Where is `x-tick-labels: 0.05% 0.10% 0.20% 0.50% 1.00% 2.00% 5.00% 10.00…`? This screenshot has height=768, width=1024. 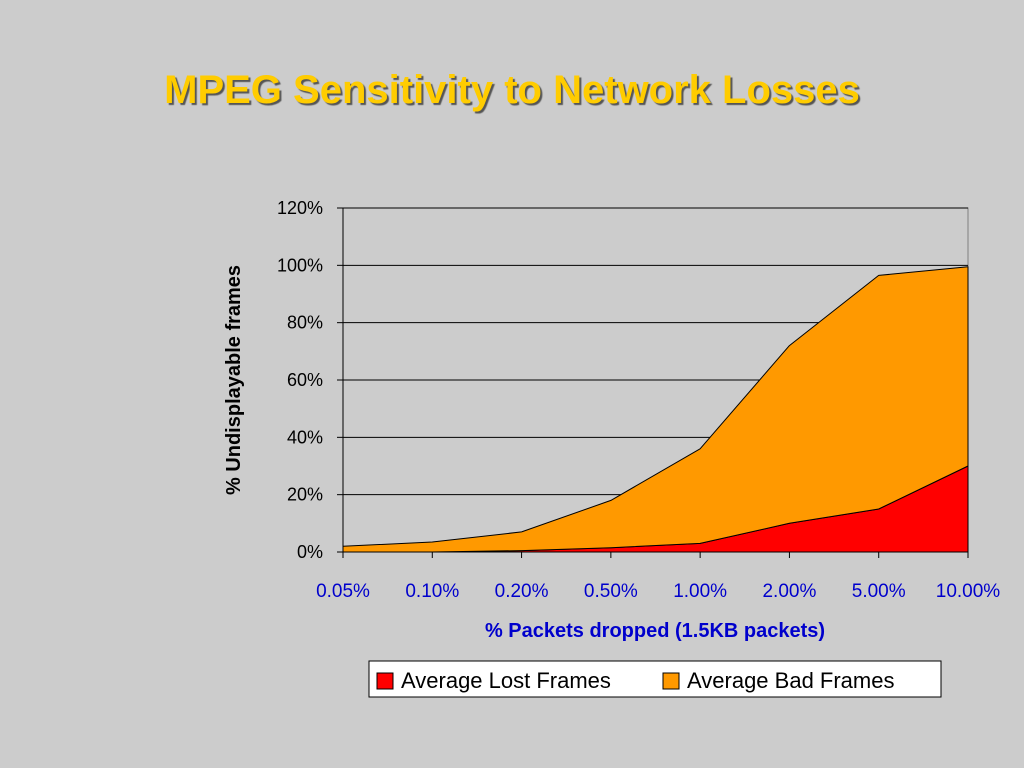
x-tick-labels: 0.05% 0.10% 0.20% 0.50% 1.00% 2.00% 5.00% 10.00… is located at coordinates (658, 591).